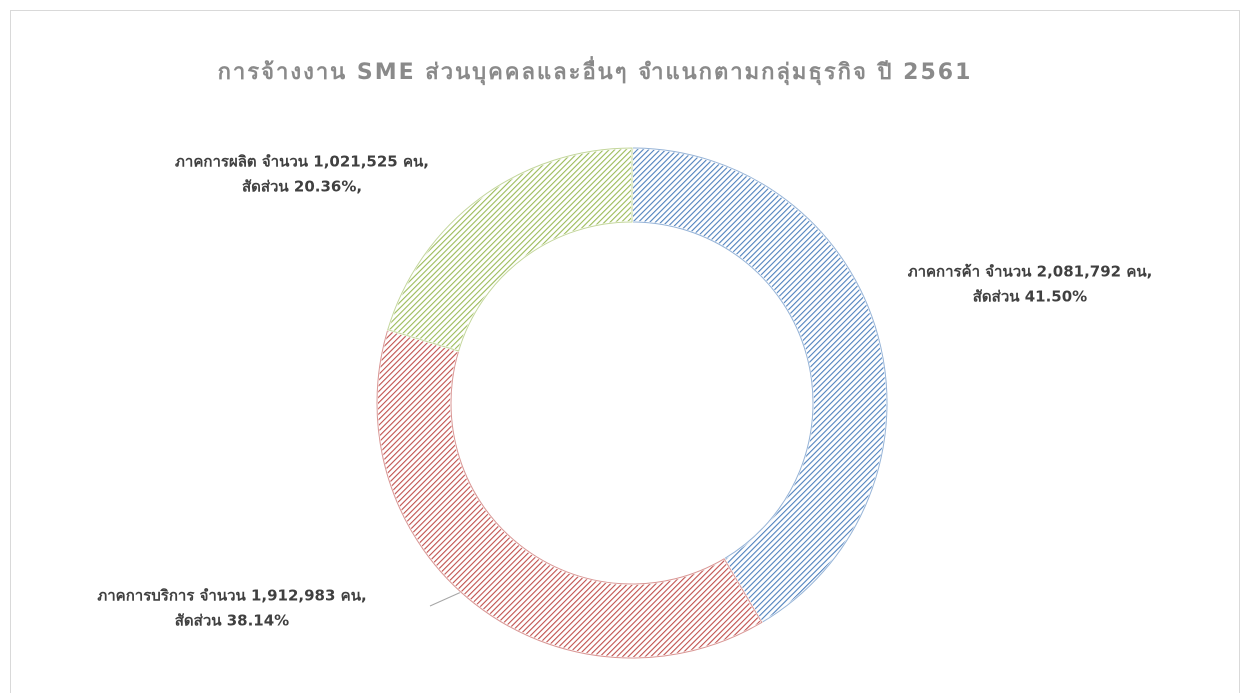  Describe the element at coordinates (232, 621) in the screenshot. I see `data-label: สัดส่วน 38.14%` at that location.